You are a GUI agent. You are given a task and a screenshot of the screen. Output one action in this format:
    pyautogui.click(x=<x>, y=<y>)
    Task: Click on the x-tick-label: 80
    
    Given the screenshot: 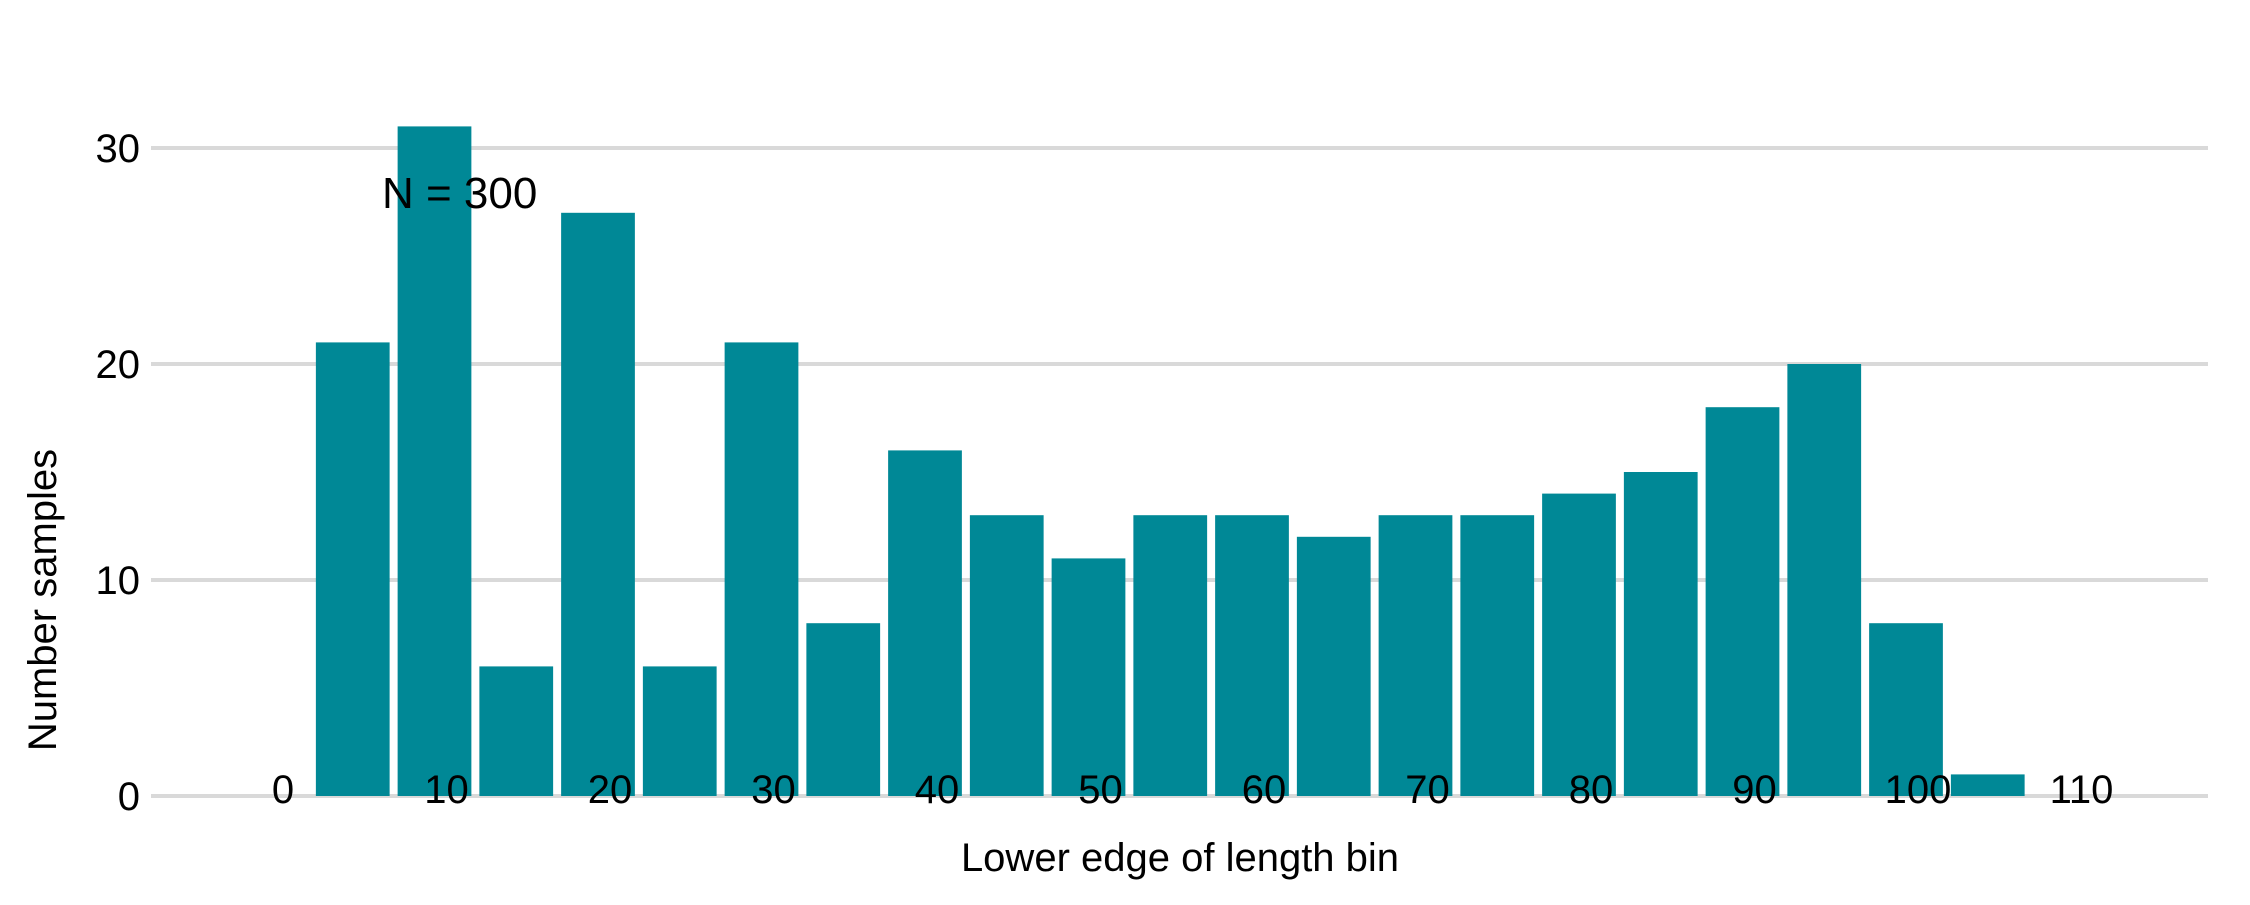 What is the action you would take?
    pyautogui.click(x=1591, y=790)
    